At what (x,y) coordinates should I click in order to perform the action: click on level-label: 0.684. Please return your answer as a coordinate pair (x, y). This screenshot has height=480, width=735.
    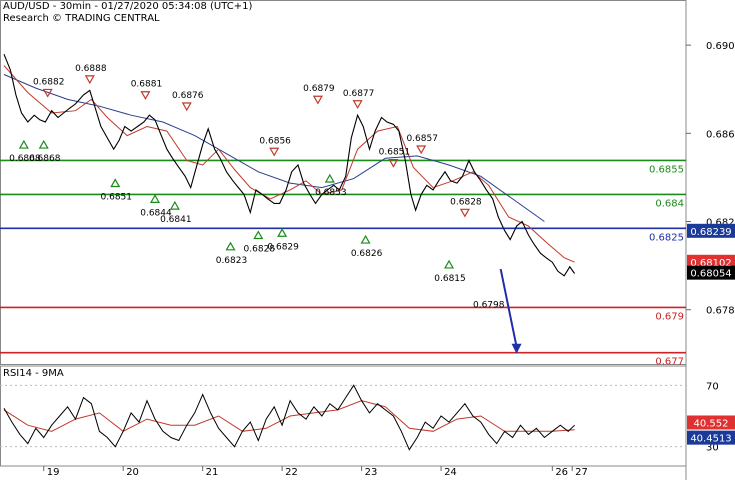
    Looking at the image, I should click on (669, 203).